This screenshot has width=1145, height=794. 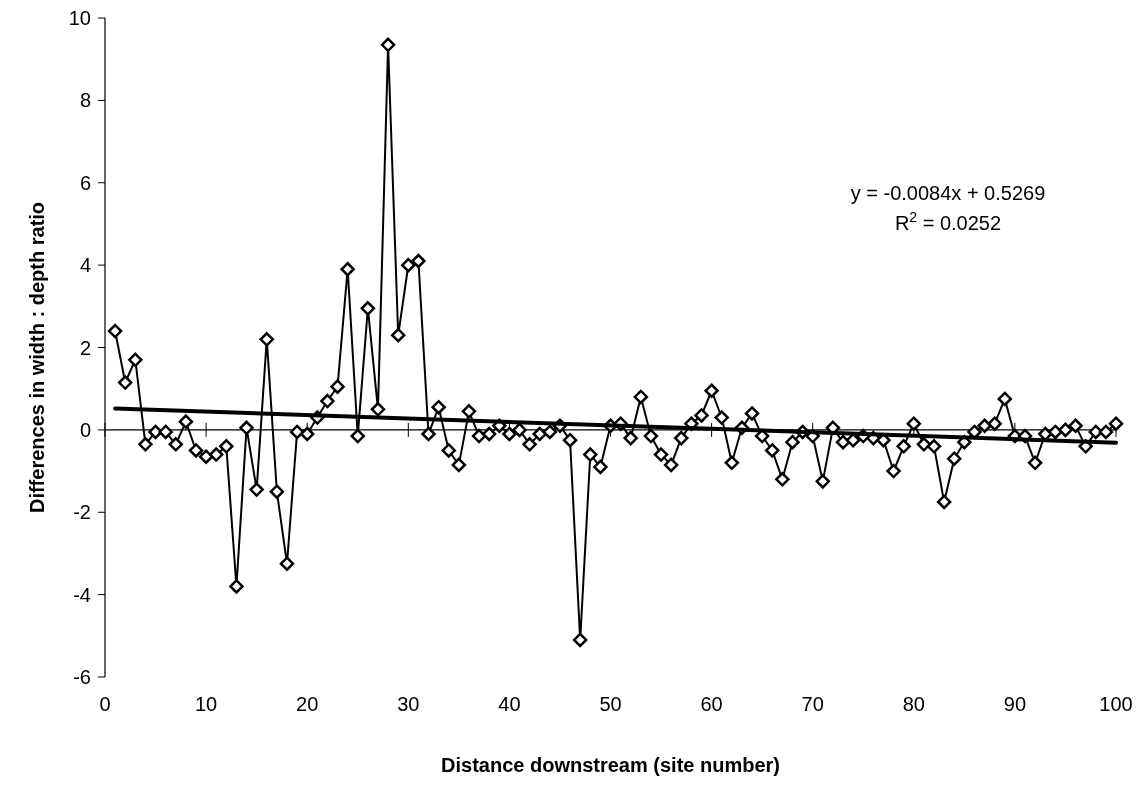 What do you see at coordinates (105, 704) in the screenshot?
I see `x-tick-label: 0` at bounding box center [105, 704].